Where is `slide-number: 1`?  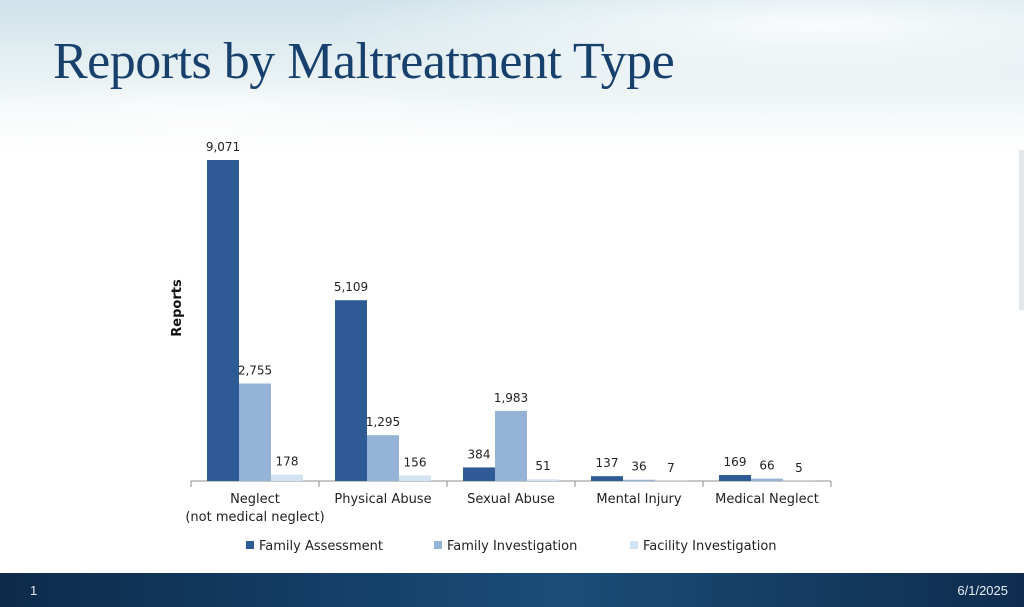
slide-number: 1 is located at coordinates (34, 590).